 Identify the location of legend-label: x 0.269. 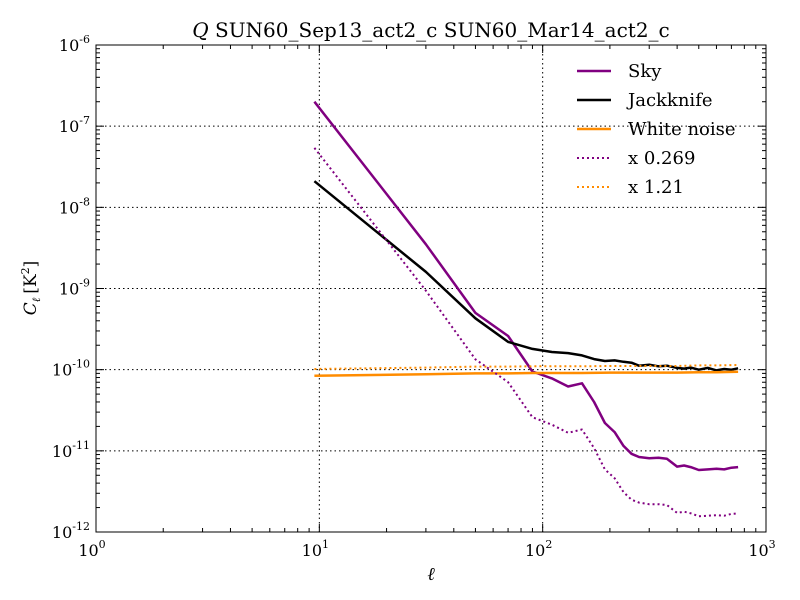
(661, 158).